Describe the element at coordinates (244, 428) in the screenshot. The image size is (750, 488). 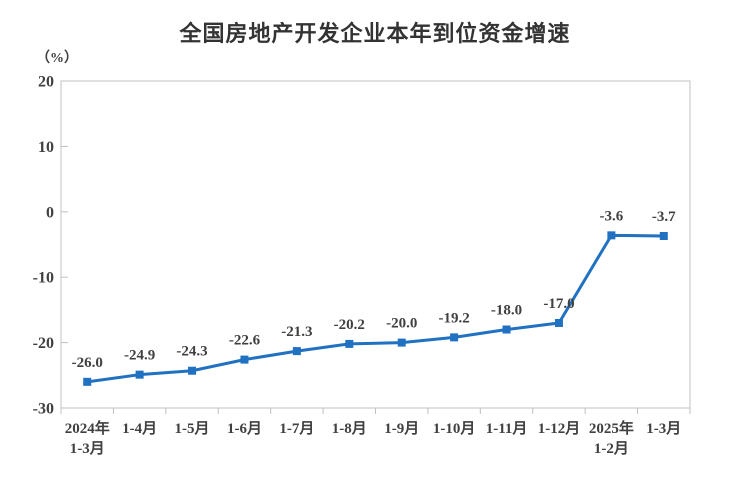
I see `x-axis-label: 1-6月` at that location.